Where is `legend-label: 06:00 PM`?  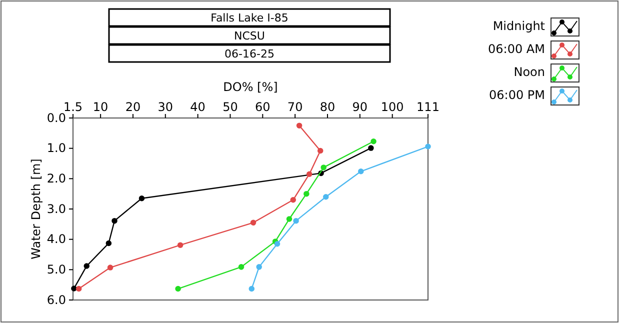 legend-label: 06:00 PM is located at coordinates (517, 95).